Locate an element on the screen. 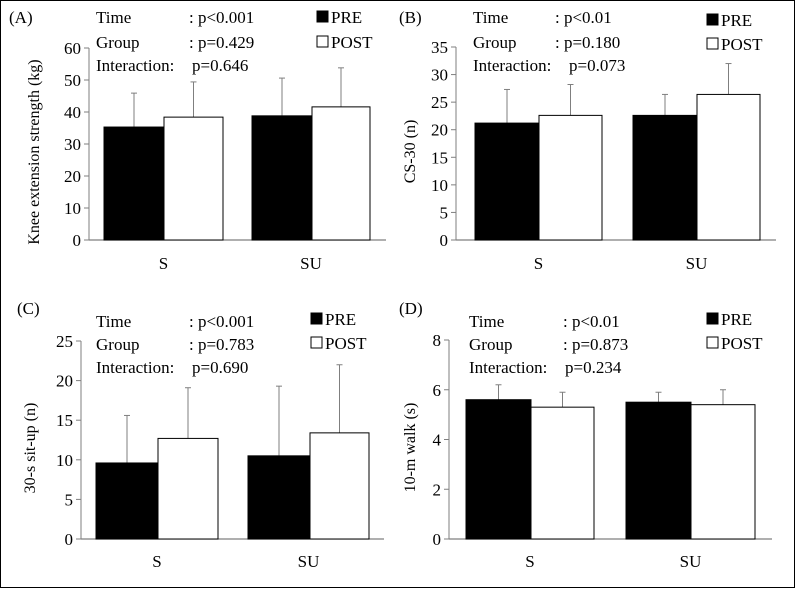 The image size is (795, 589). y-tick-label: 35 is located at coordinates (439, 47).